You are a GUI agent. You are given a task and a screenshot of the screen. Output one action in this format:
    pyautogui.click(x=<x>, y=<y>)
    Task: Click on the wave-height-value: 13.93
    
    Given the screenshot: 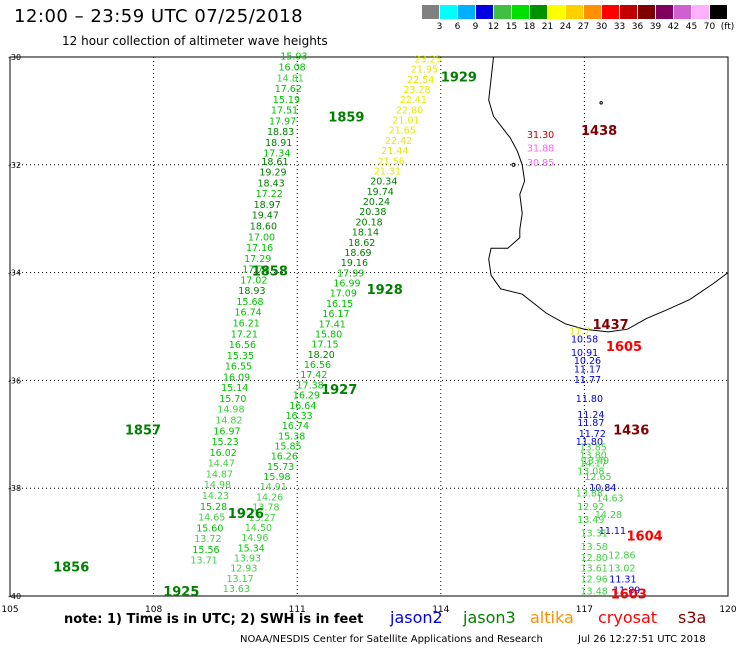 What is the action you would take?
    pyautogui.click(x=247, y=559)
    